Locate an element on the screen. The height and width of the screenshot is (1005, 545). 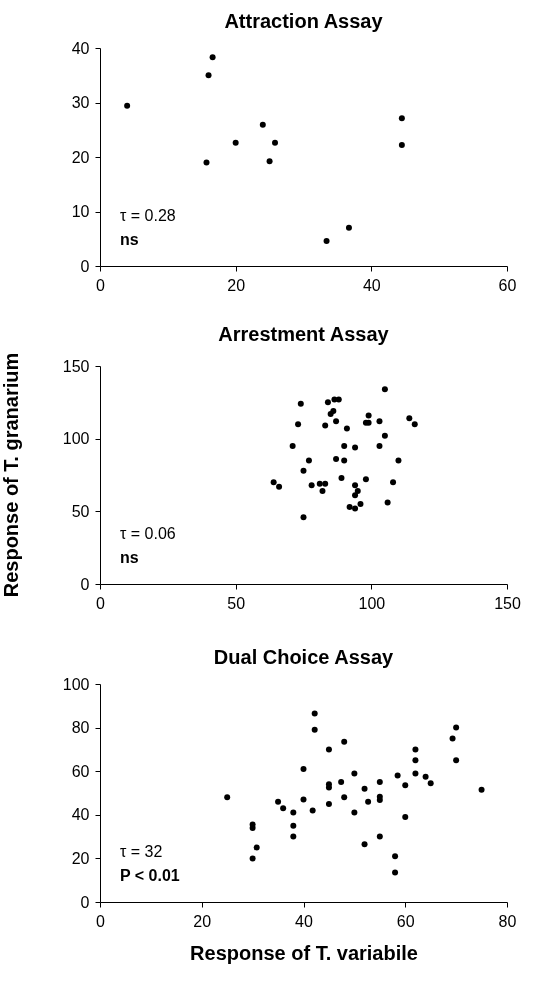
y-tick-label: 150 is located at coordinates (76, 366).